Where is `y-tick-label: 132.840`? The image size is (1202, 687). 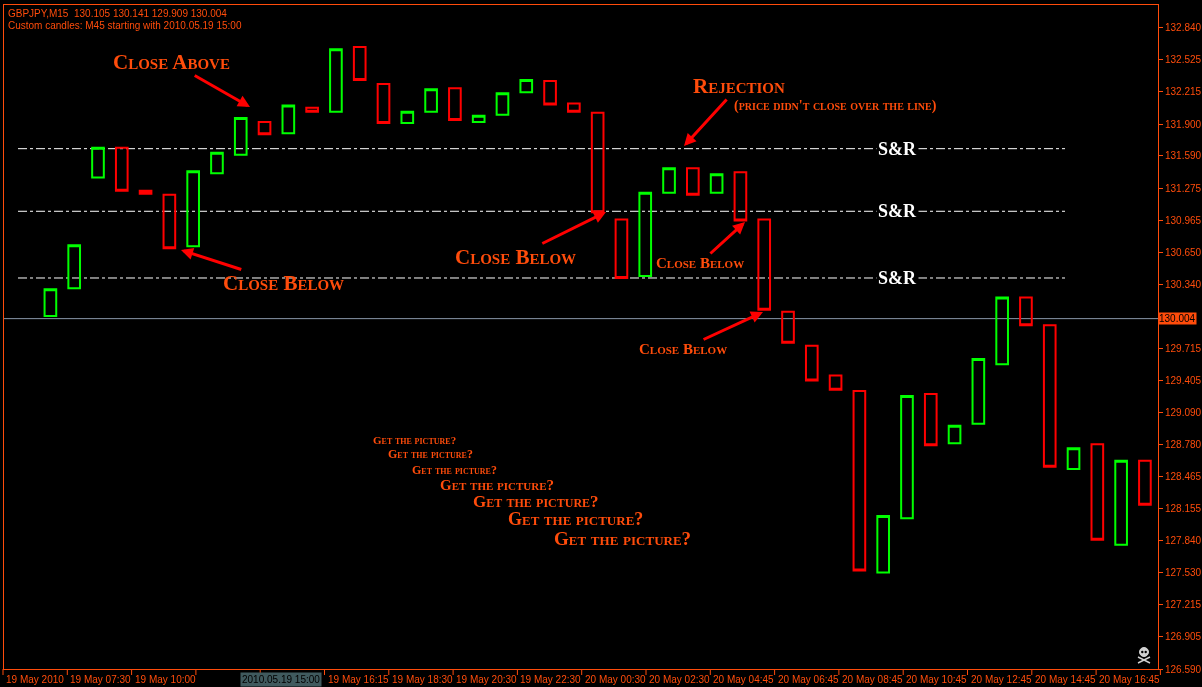
y-tick-label: 132.840 is located at coordinates (1183, 28).